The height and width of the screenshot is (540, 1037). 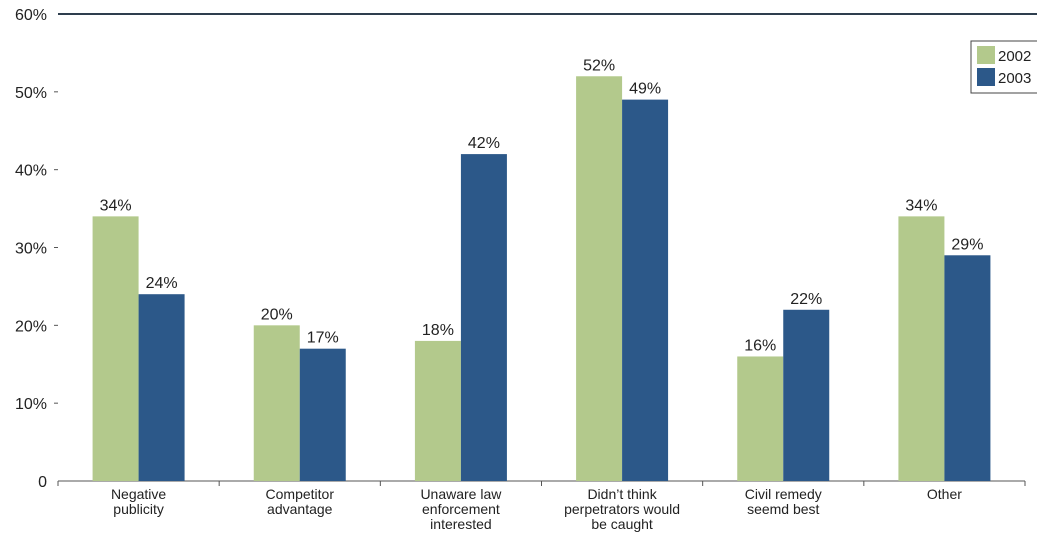 I want to click on x-axis, so click(x=541, y=483).